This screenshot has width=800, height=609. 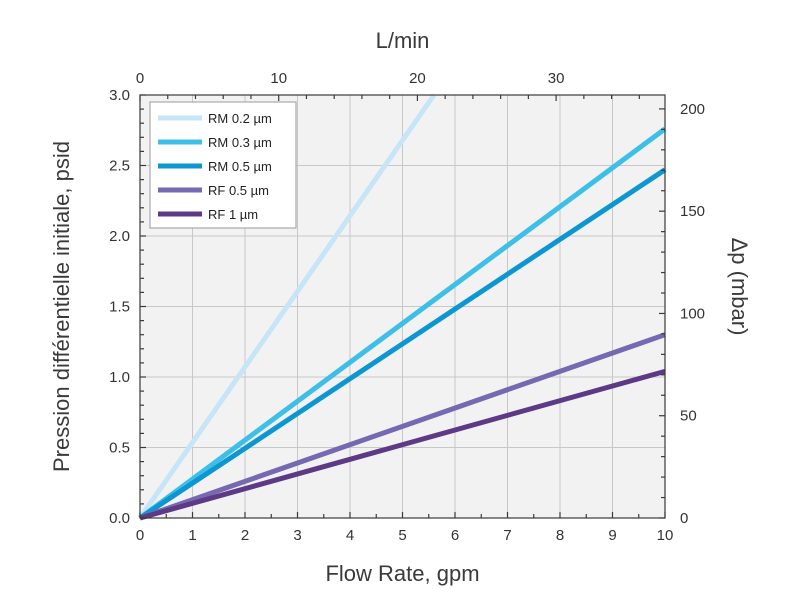 I want to click on x-tick-label: 9, so click(x=612, y=535).